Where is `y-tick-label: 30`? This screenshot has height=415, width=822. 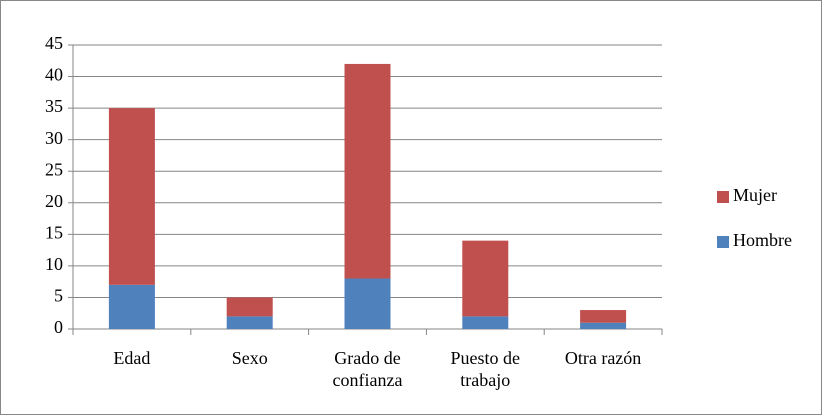
y-tick-label: 30 is located at coordinates (54, 138).